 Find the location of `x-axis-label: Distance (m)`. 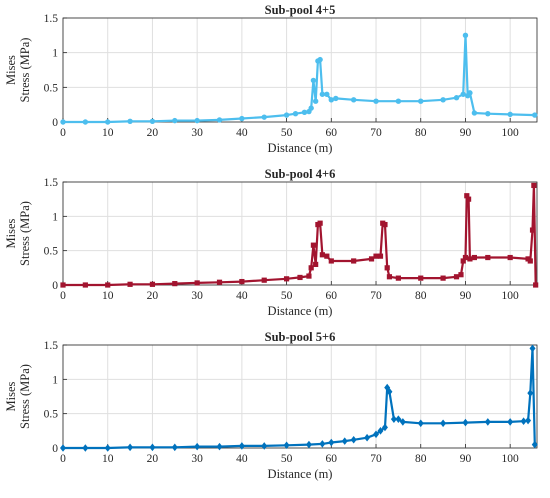

x-axis-label: Distance (m) is located at coordinates (300, 148).